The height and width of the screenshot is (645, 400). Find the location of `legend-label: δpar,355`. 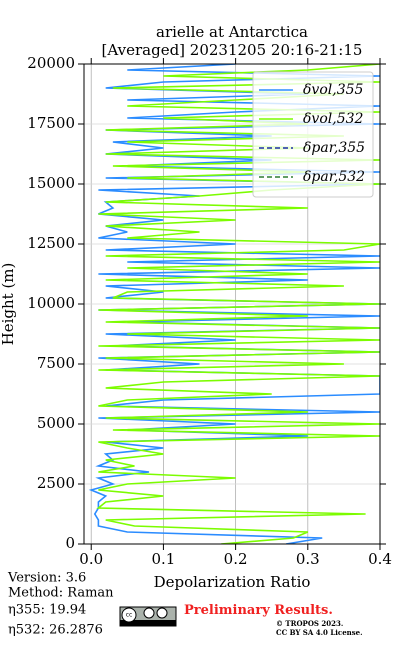

legend-label: δpar,355 is located at coordinates (334, 148).